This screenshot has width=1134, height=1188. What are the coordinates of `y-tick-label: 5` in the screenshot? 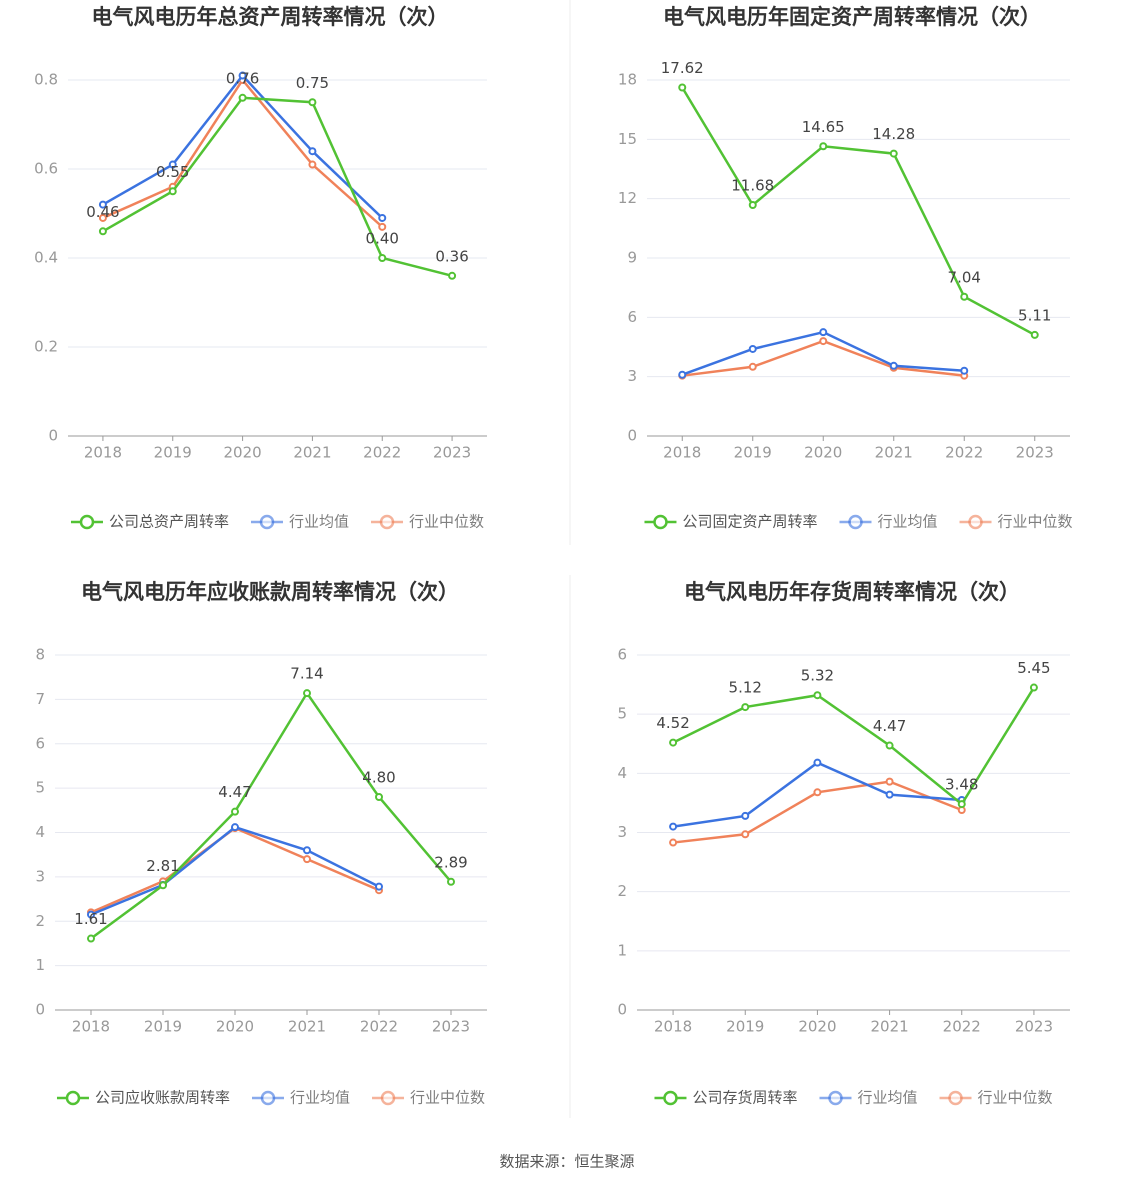 It's located at (40, 788).